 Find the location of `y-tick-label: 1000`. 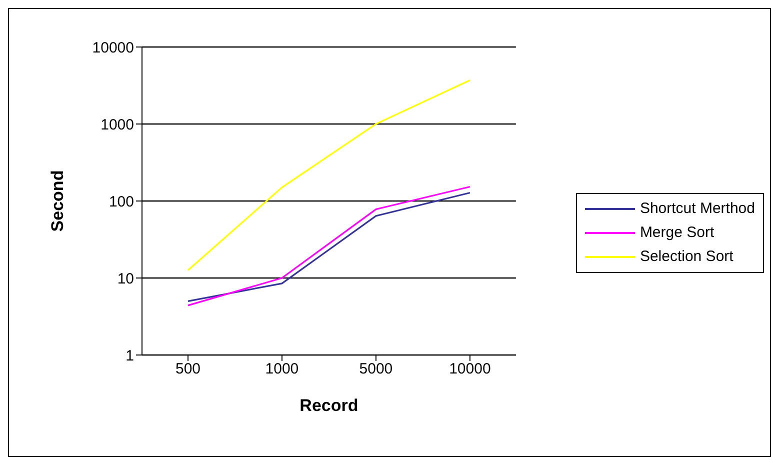

y-tick-label: 1000 is located at coordinates (117, 125).